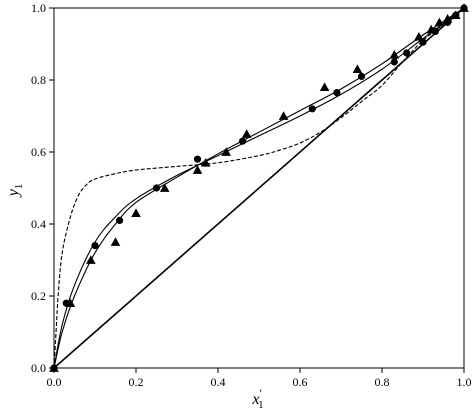 Image resolution: width=474 pixels, height=413 pixels. Describe the element at coordinates (15, 191) in the screenshot. I see `y-axis-label: y1` at that location.